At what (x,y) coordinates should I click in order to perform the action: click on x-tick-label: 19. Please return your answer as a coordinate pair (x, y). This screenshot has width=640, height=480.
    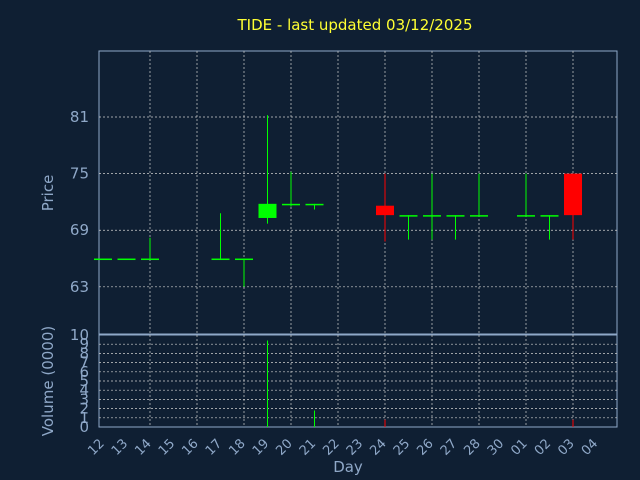
    Looking at the image, I should click on (261, 447).